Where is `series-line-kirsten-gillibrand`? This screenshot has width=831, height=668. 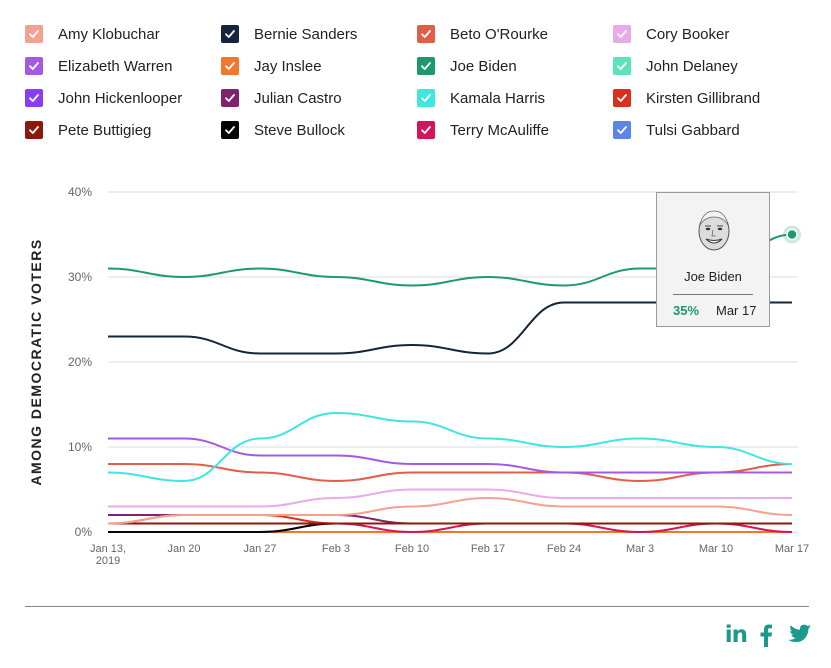
series-line-kirsten-gillibrand is located at coordinates (449, 519).